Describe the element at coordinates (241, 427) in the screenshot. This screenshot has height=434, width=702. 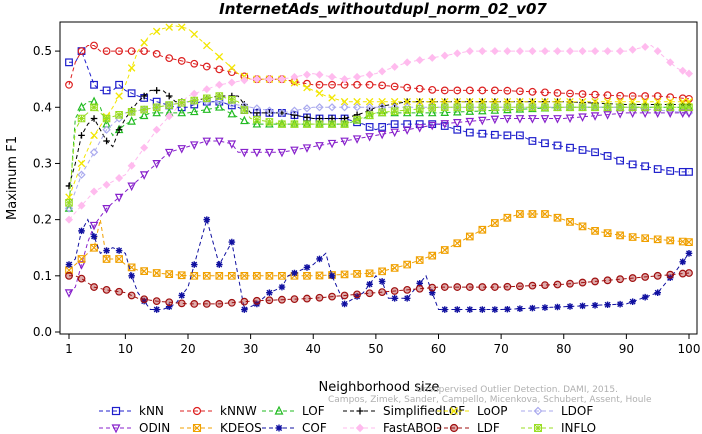
I see `legend-label-kdeos: KDEOS` at that location.